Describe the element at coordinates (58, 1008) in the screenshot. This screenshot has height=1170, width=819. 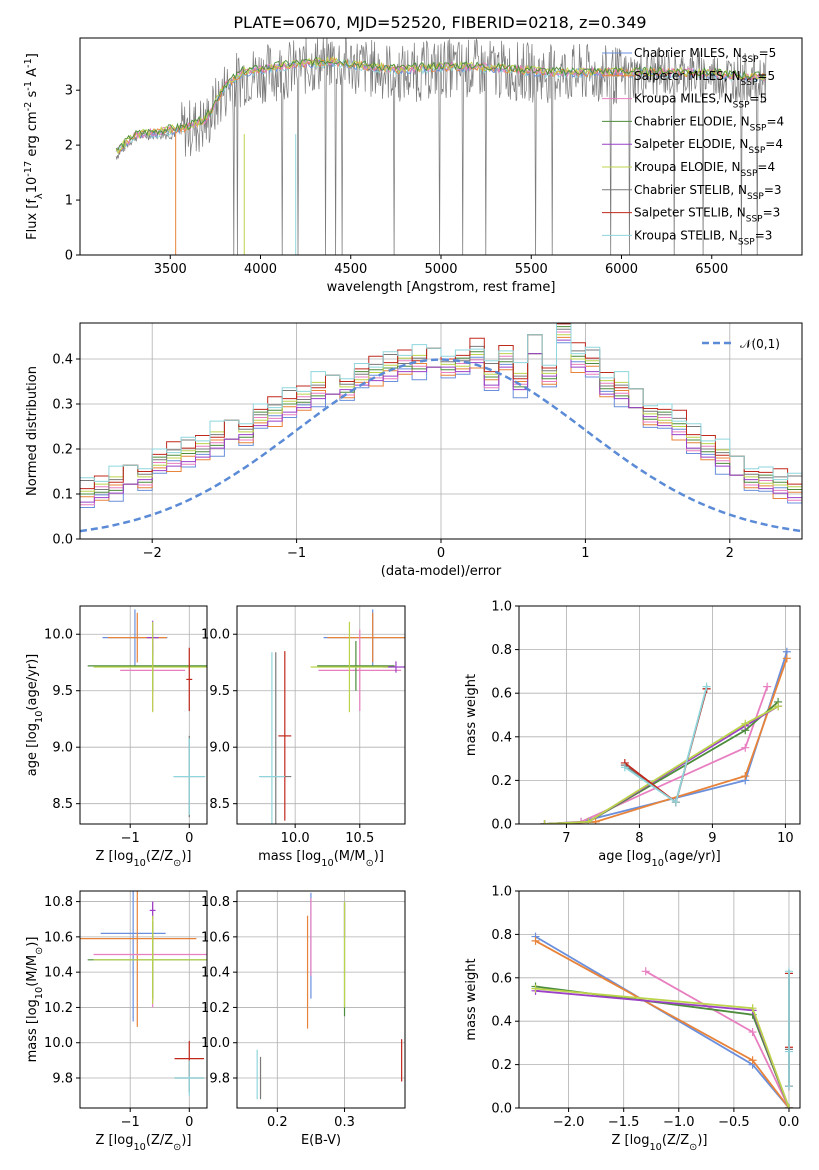
I see `y-tick-label: 10.2` at that location.